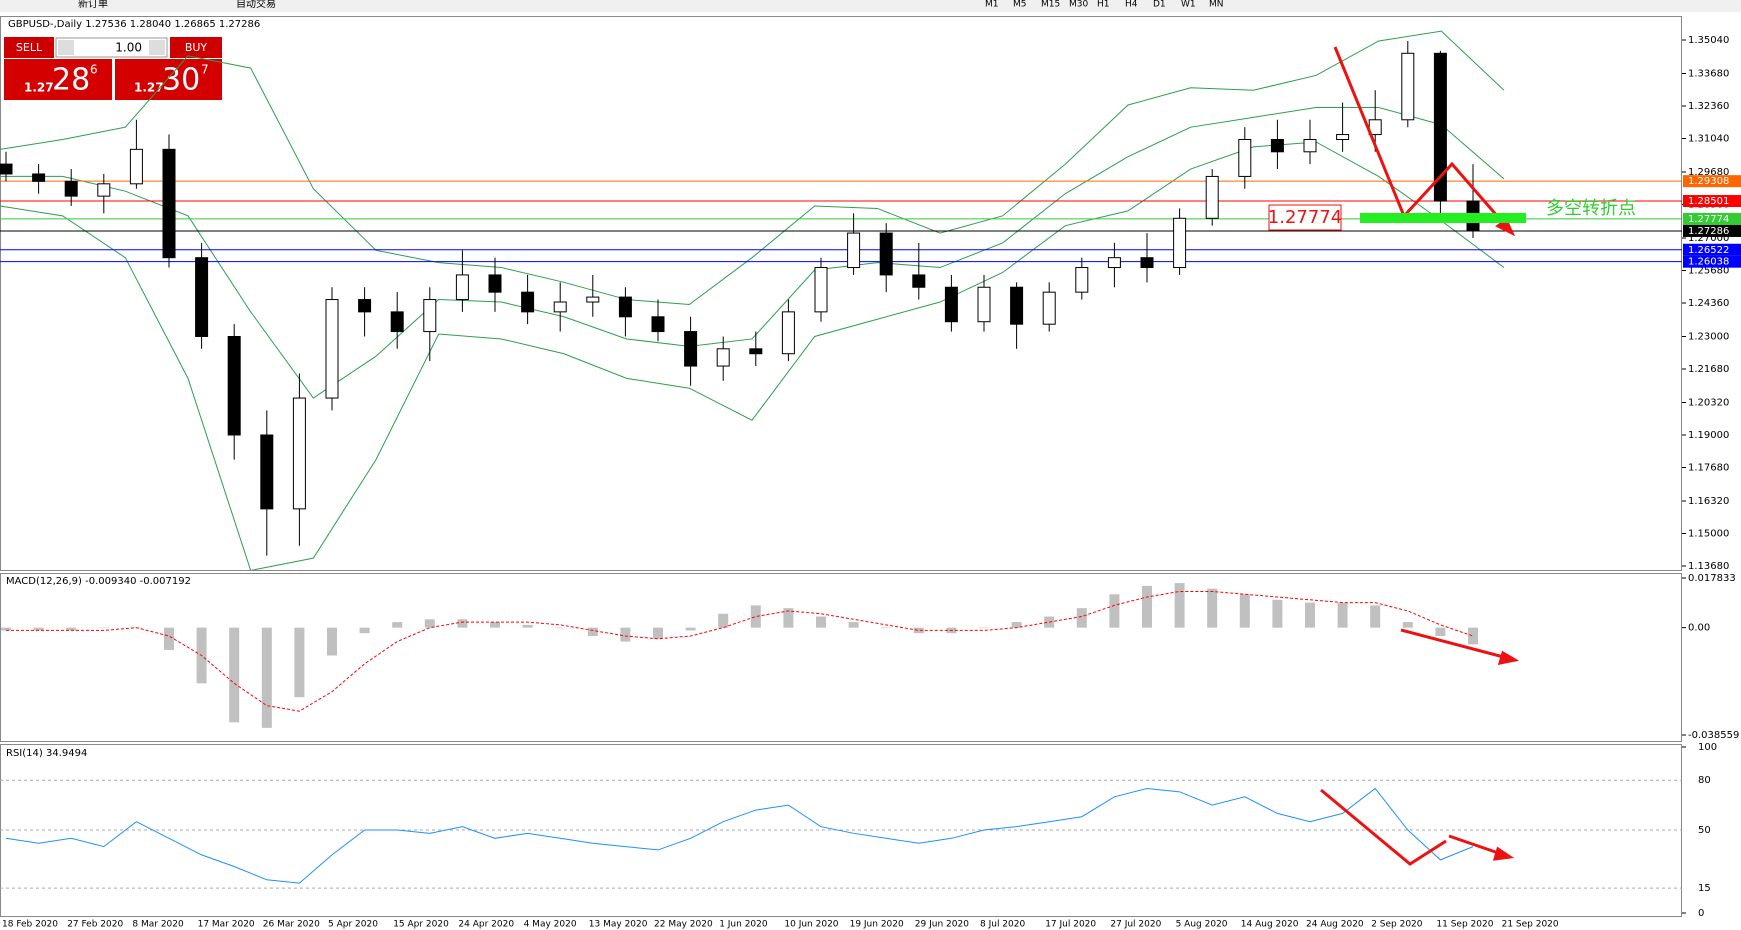 Image resolution: width=1741 pixels, height=930 pixels. I want to click on arrow-head, so click(1508, 657).